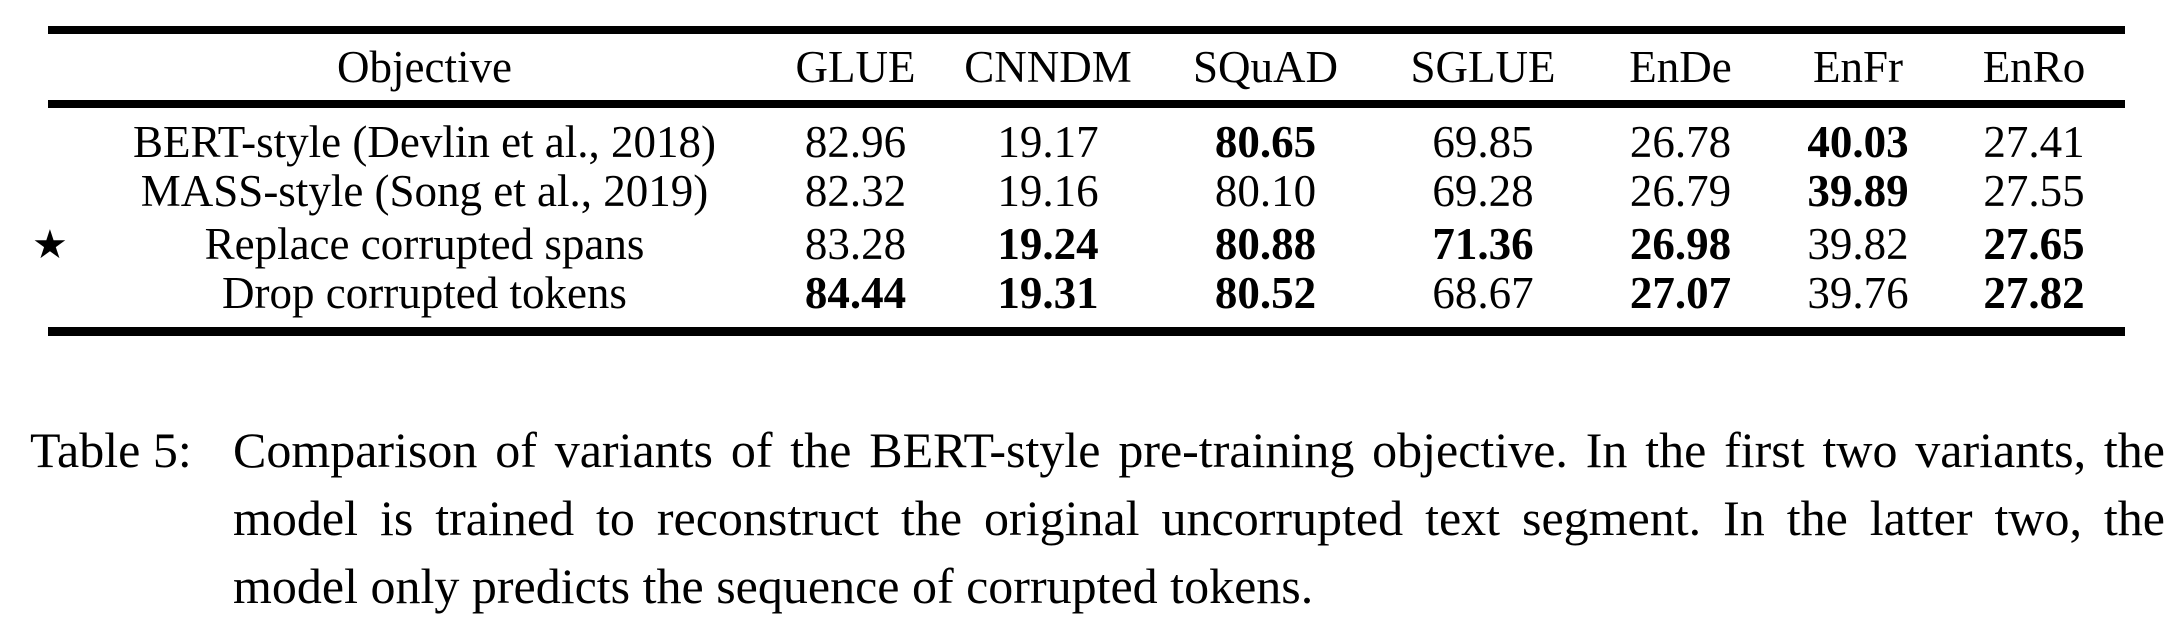 The width and height of the screenshot is (2172, 636). Describe the element at coordinates (1680, 142) in the screenshot. I see `cell-ende: 26.78` at that location.